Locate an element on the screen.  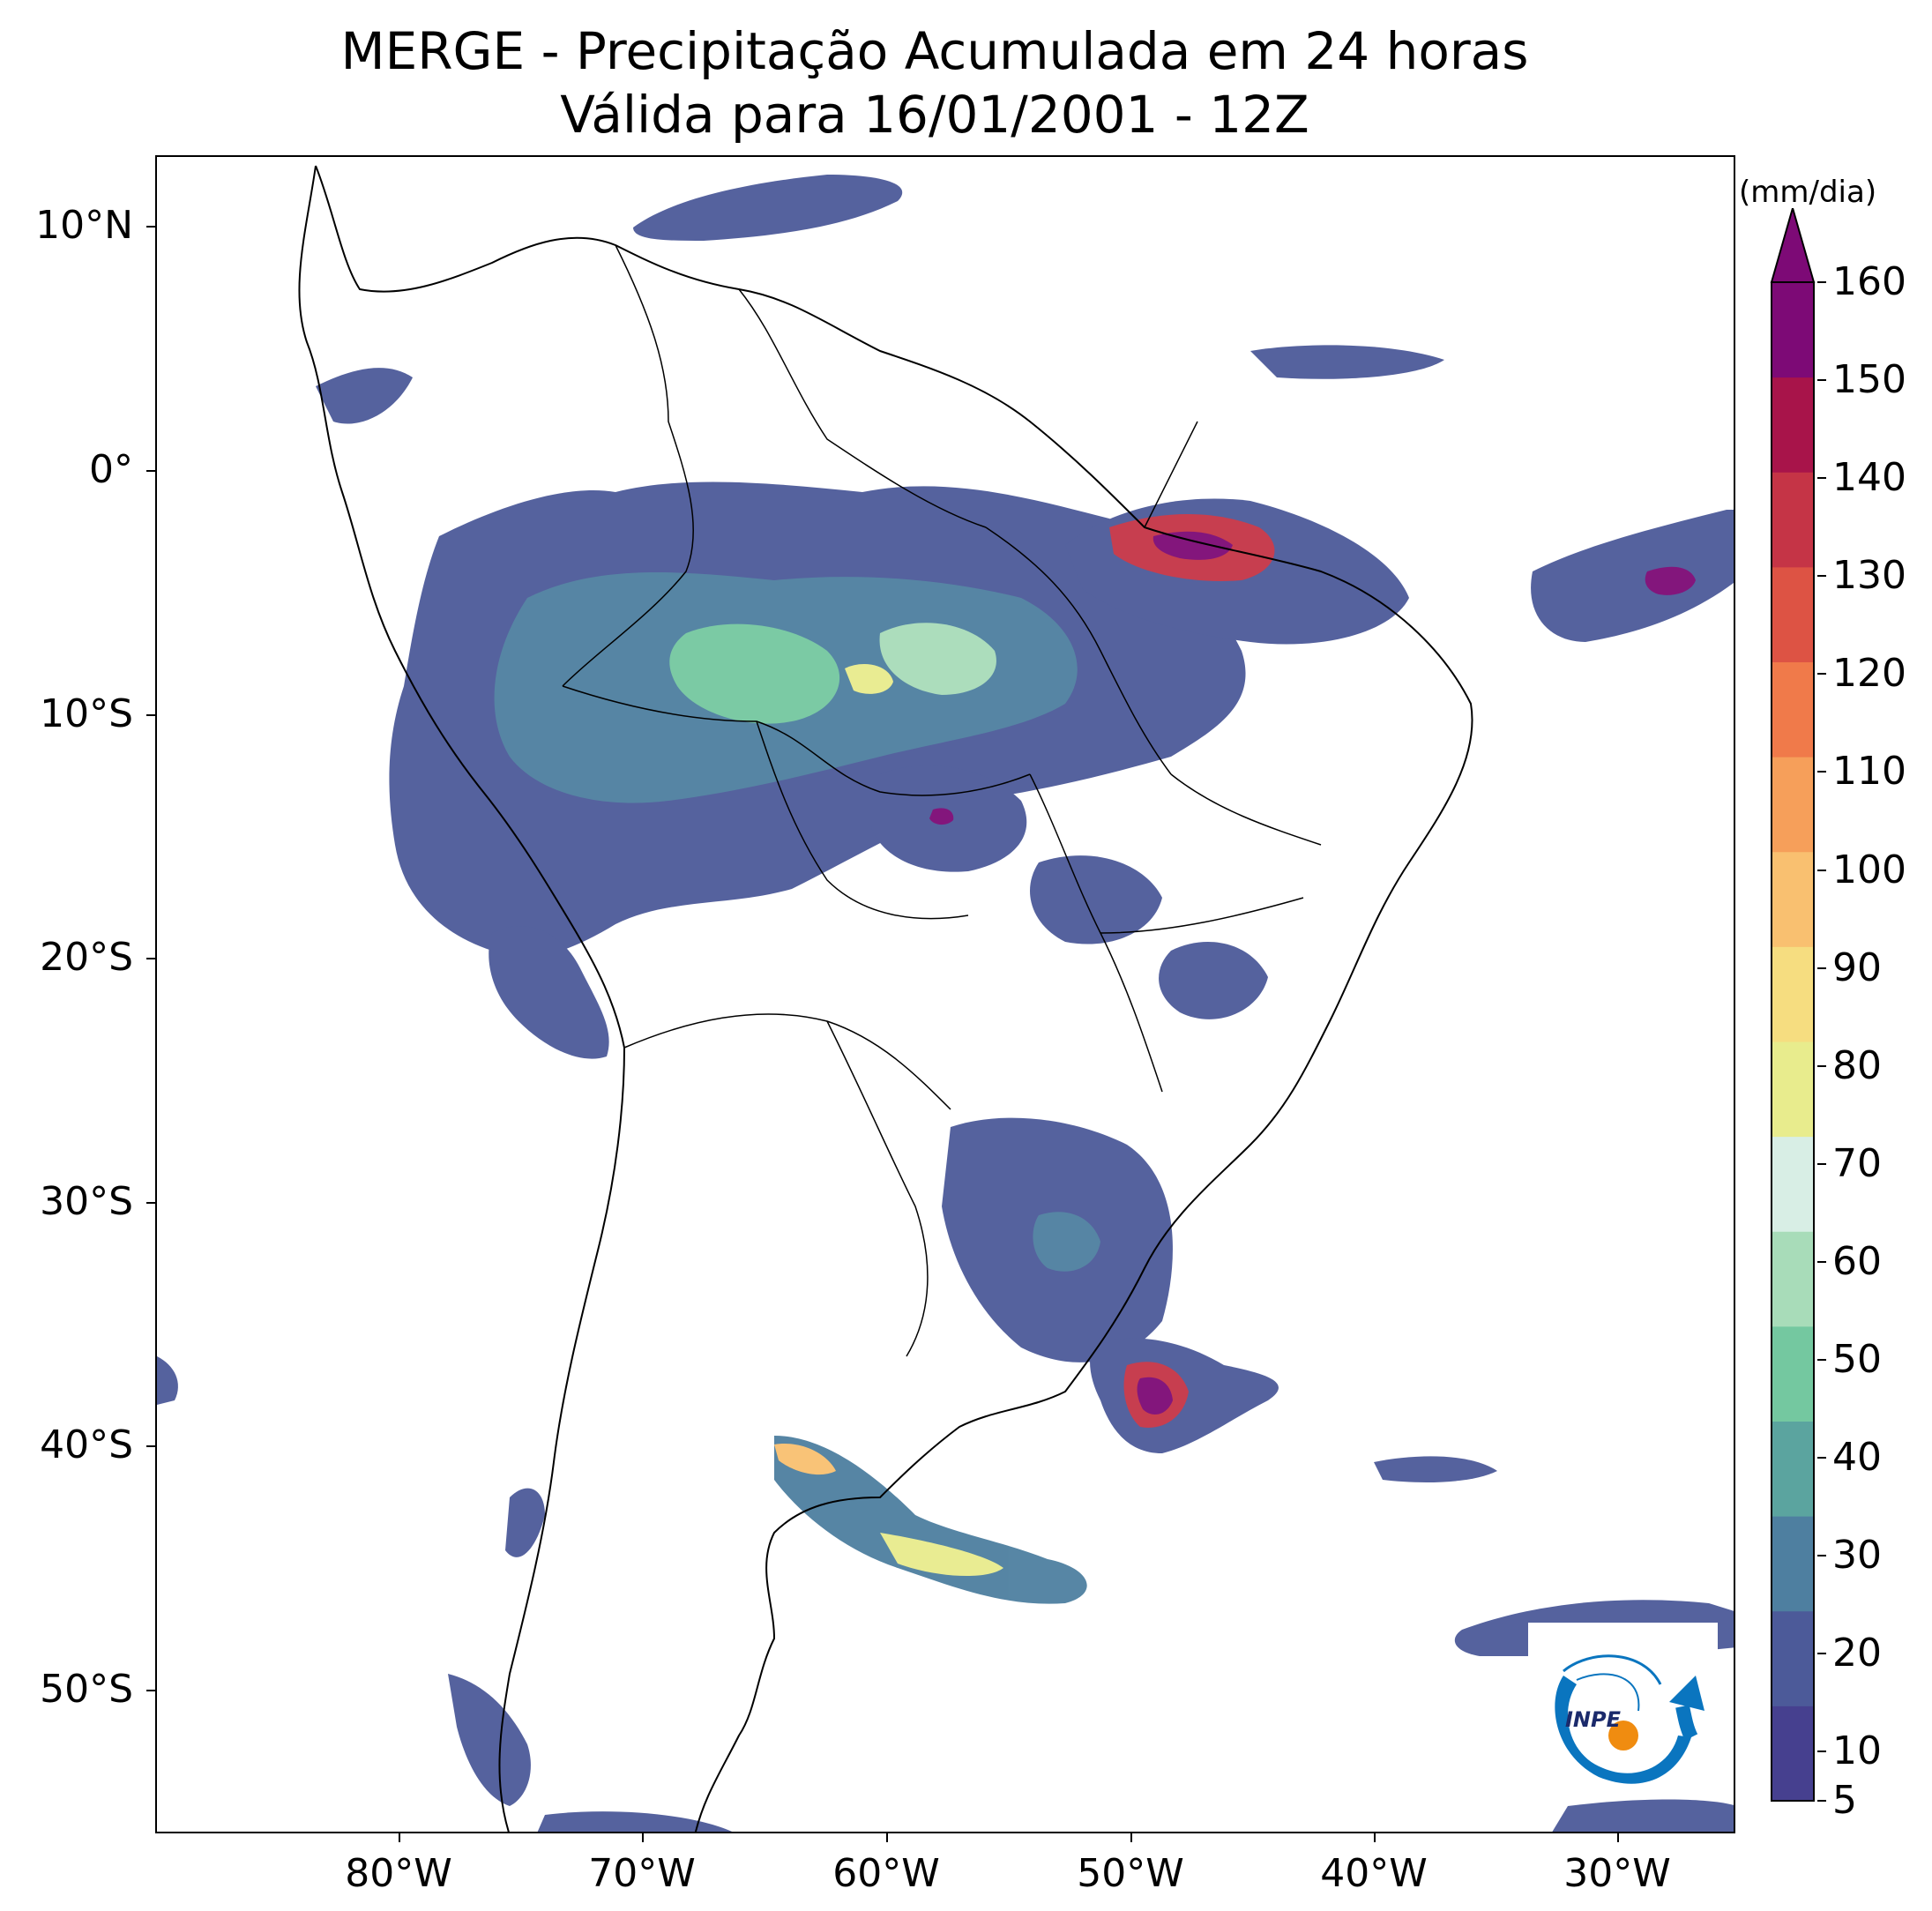
colorbar-unit: (mm/dia) is located at coordinates (1808, 193).